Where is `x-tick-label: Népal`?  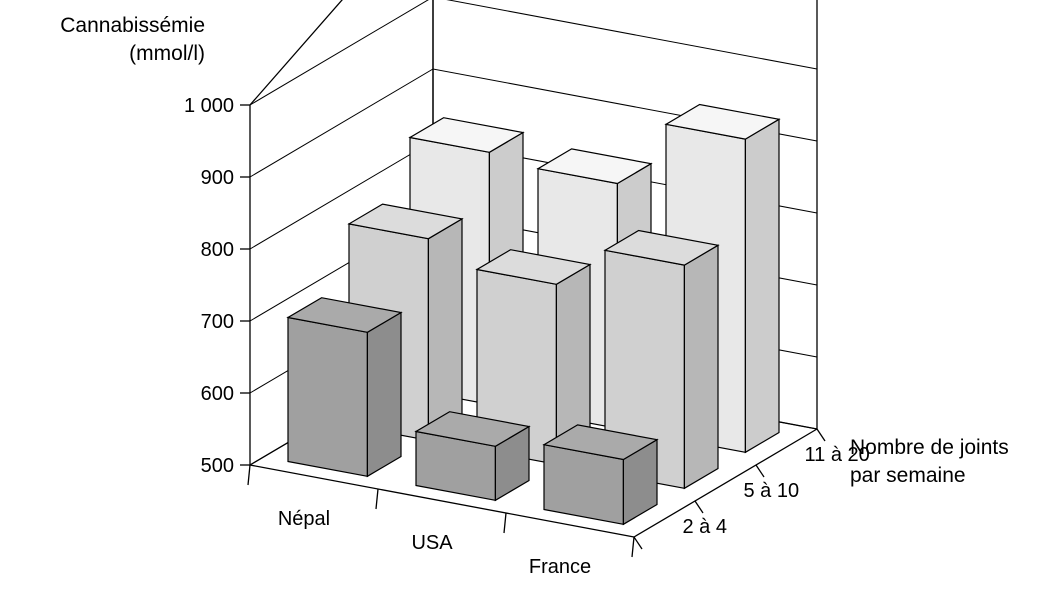 x-tick-label: Népal is located at coordinates (304, 519).